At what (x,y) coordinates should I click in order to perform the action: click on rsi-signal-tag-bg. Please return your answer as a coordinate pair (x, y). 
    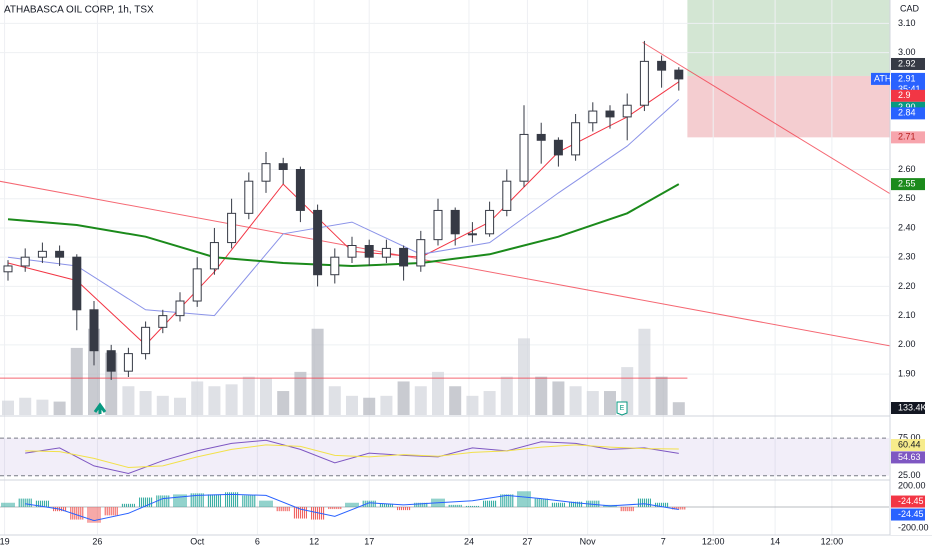
    Looking at the image, I should click on (908, 445).